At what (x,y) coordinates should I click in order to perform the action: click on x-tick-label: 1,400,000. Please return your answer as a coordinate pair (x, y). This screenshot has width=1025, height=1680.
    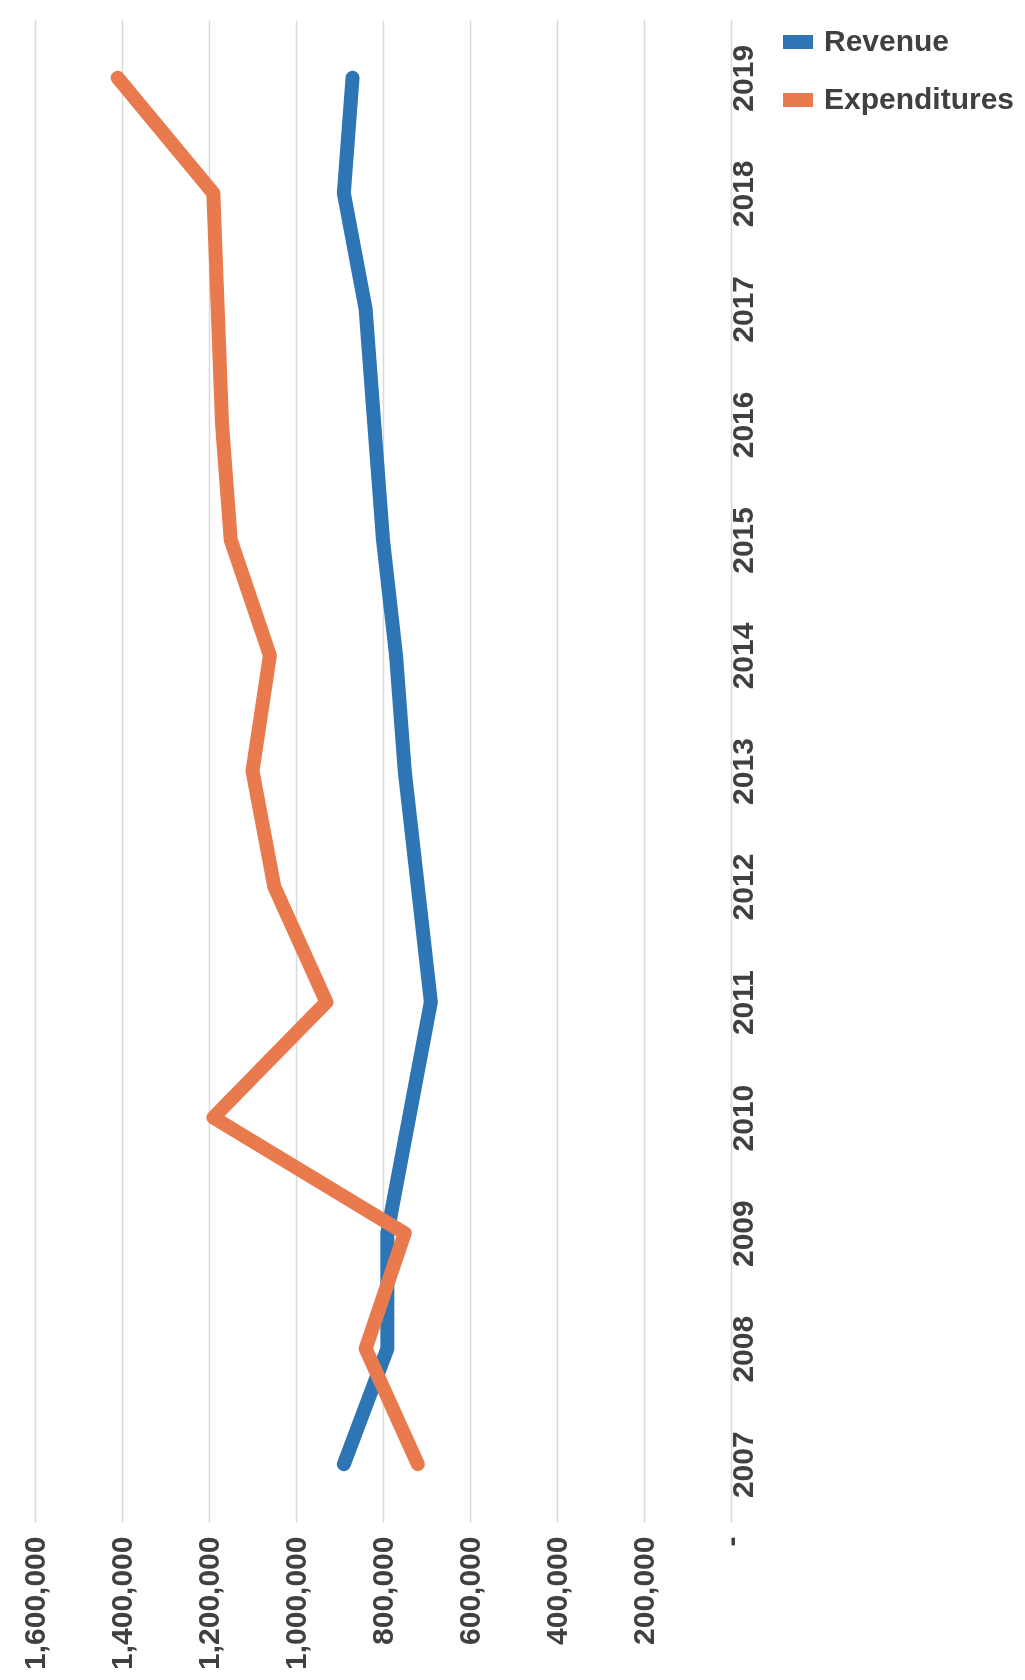
    Looking at the image, I should click on (121, 1603).